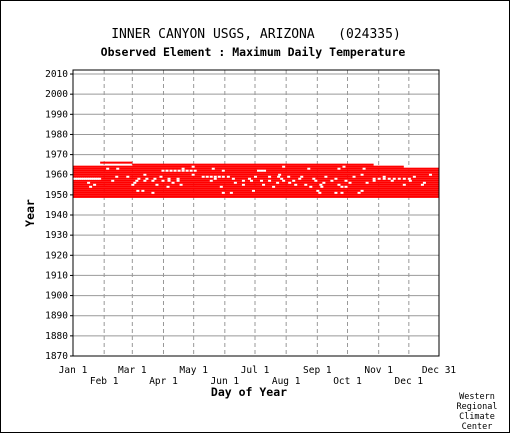 The width and height of the screenshot is (510, 433). I want to click on credit-line-4: Center, so click(477, 427).